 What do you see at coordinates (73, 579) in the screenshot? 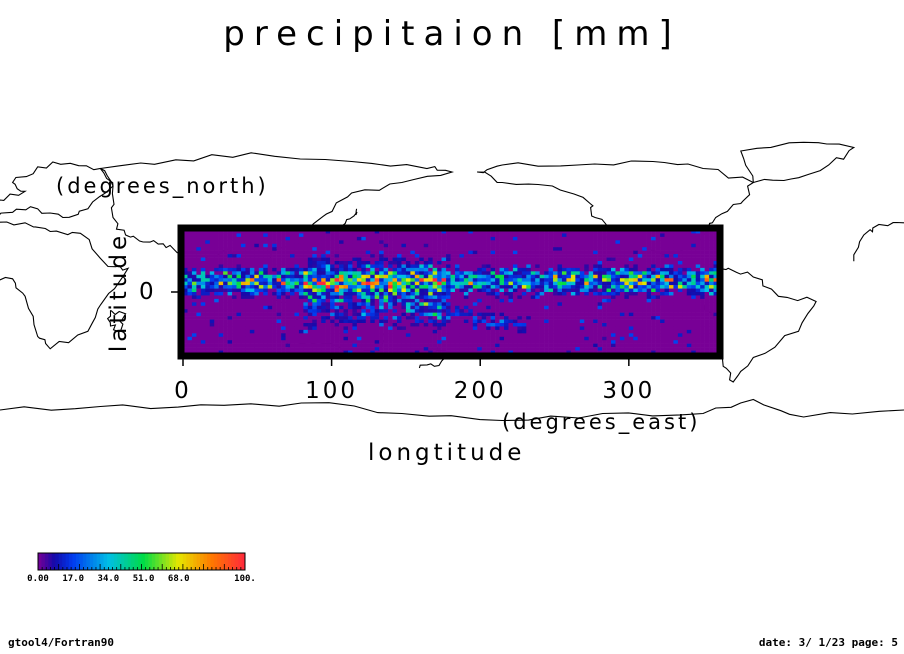
I see `colorbar-tick-label: 17.0` at bounding box center [73, 579].